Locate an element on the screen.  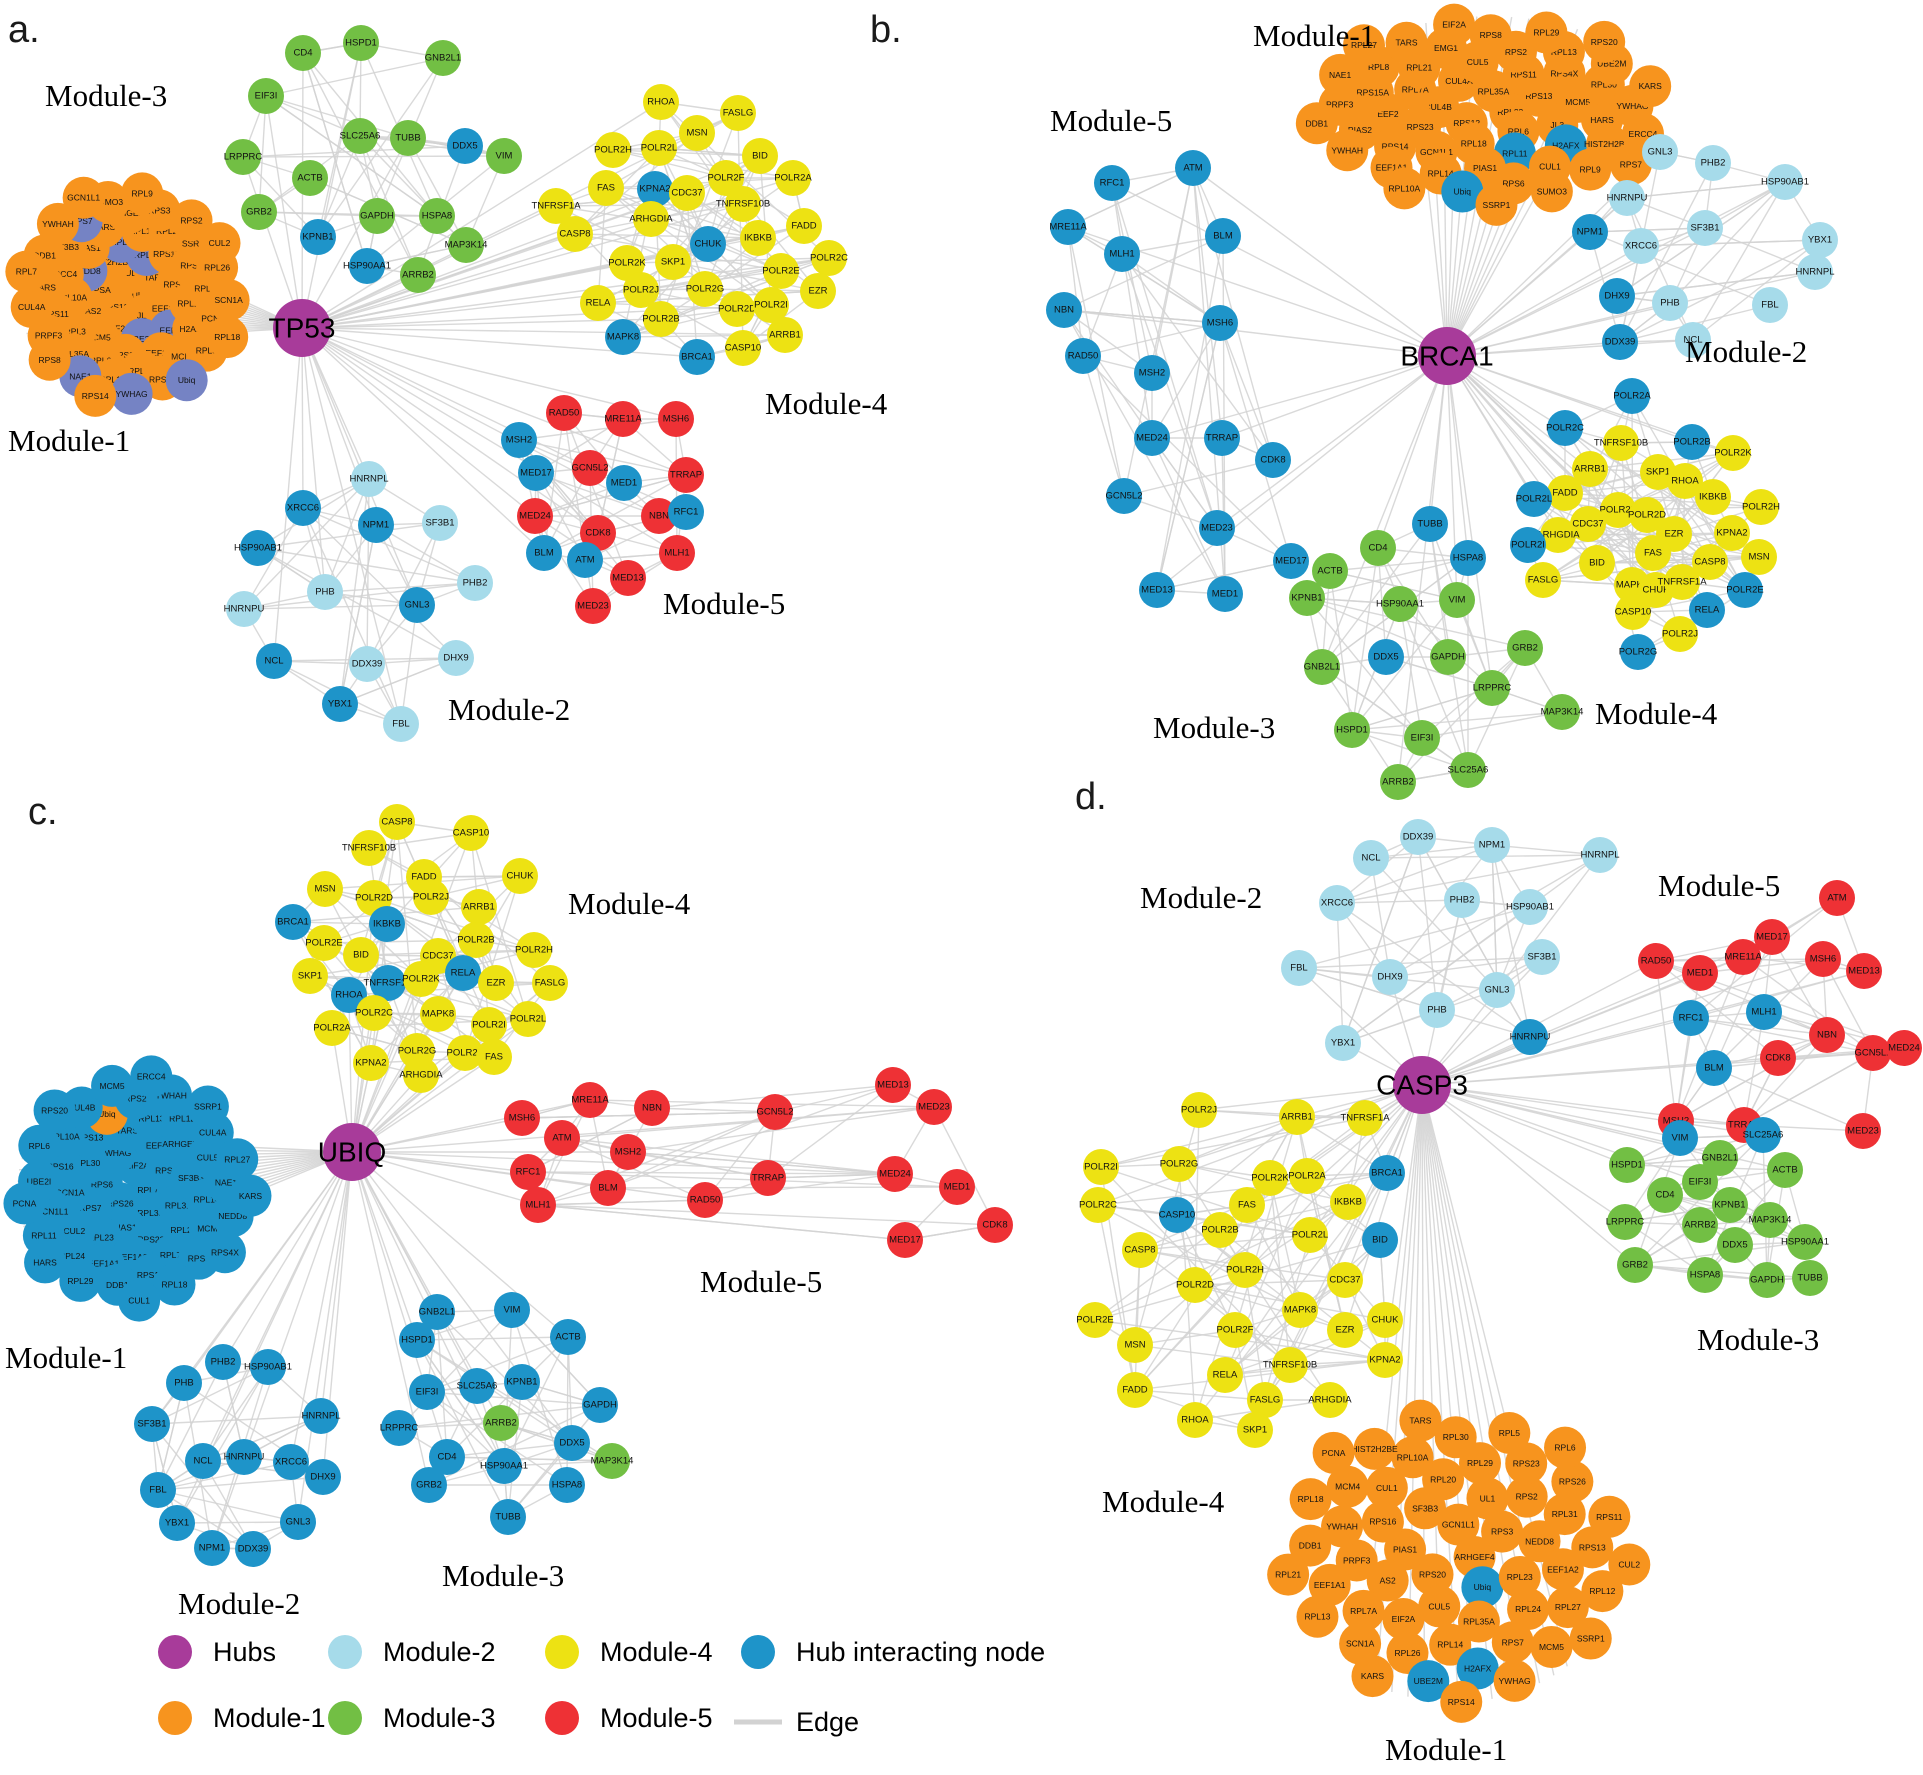
node-SCN1A is located at coordinates (1360, 1643).